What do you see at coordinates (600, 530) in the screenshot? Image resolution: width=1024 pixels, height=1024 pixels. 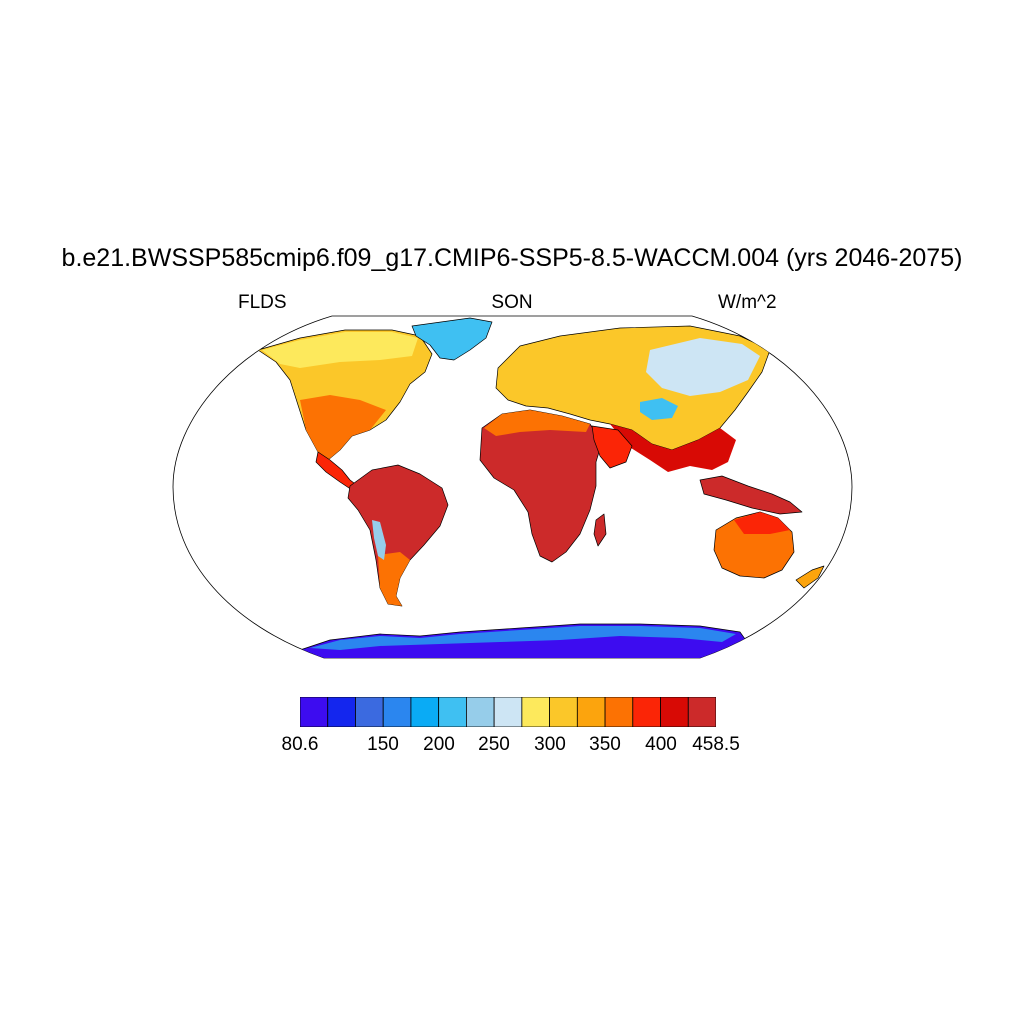 I see `madagascar-landmass` at bounding box center [600, 530].